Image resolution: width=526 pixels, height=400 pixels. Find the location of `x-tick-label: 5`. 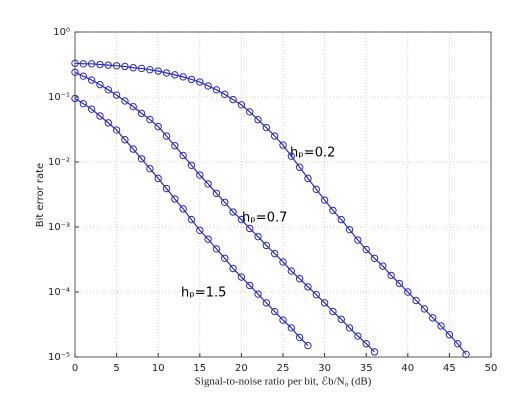

x-tick-label: 5 is located at coordinates (116, 368).